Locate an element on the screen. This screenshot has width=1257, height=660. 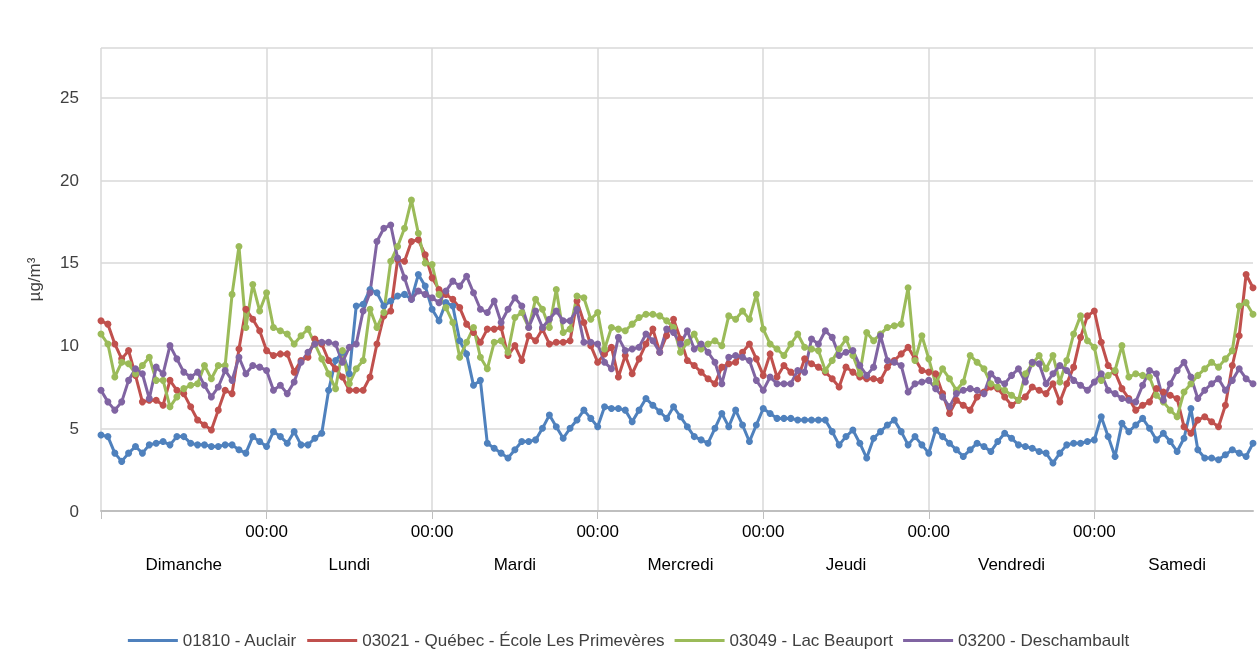
y-tick-label: 0 is located at coordinates (74, 511).